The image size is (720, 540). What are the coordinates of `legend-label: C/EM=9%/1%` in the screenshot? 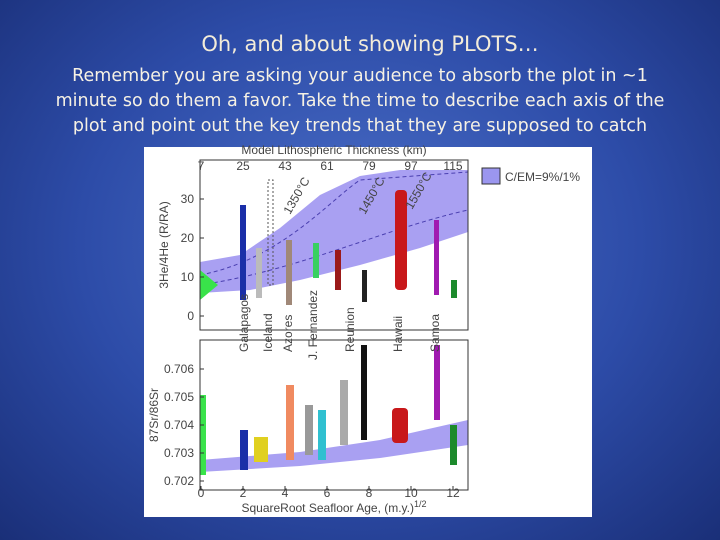 It's located at (542, 177).